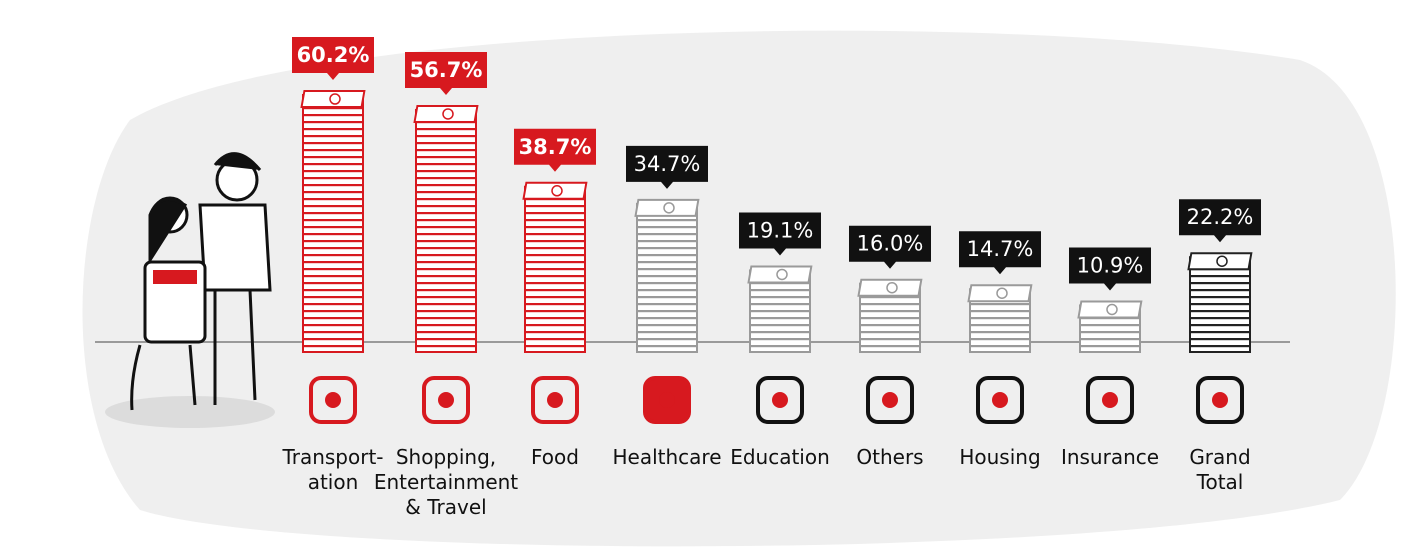 This screenshot has width=1404, height=557. I want to click on value-label: 60.2%, so click(333, 55).